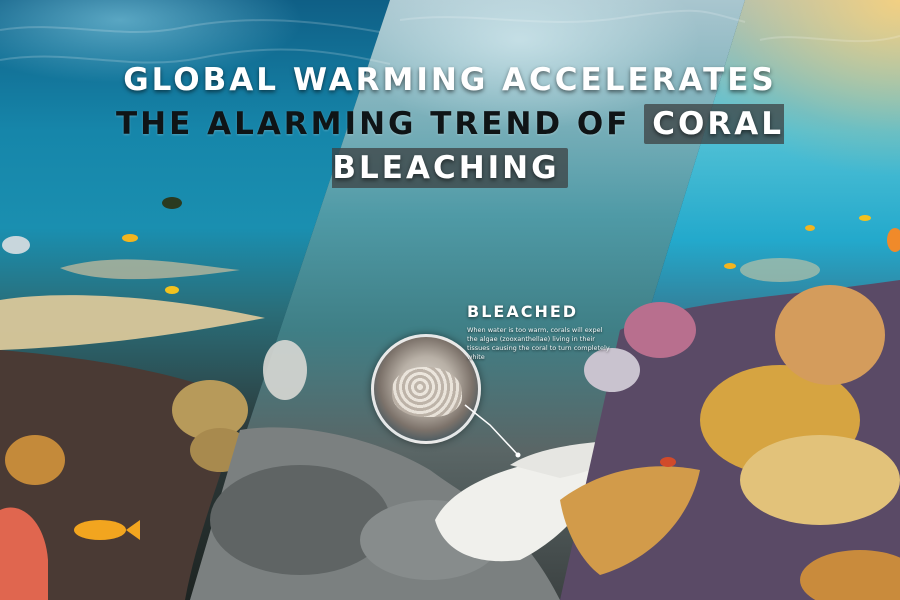  Describe the element at coordinates (373, 124) in the screenshot. I see `headline-line-2-prefix: THE ALARMING TREND OF` at that location.